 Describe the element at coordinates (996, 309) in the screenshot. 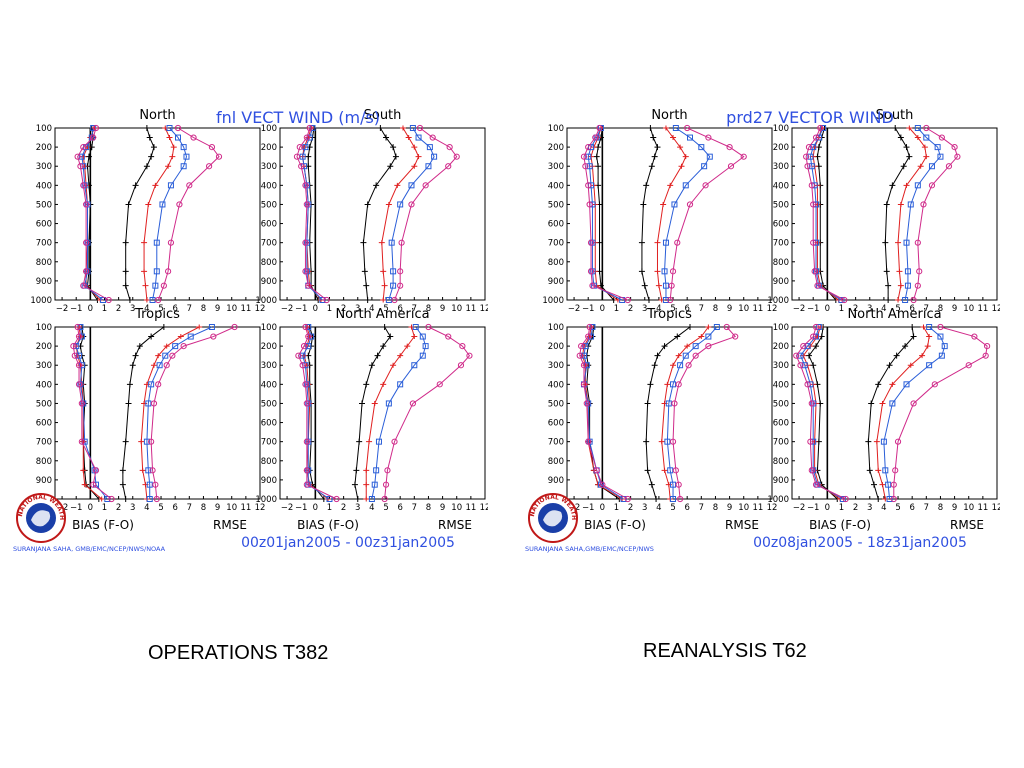

I see `x-tick-label: 12` at that location.